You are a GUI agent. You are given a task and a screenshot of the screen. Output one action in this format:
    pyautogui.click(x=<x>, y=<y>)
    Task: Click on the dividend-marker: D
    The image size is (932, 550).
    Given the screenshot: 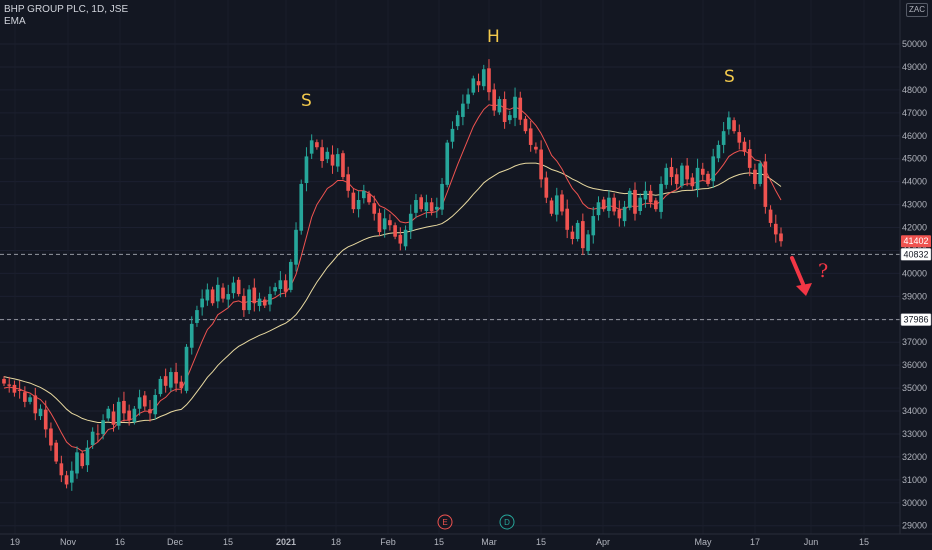 What is the action you would take?
    pyautogui.click(x=507, y=522)
    